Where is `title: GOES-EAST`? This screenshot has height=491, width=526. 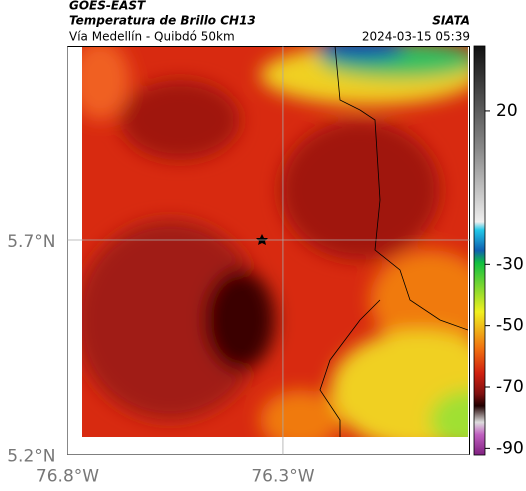
title: GOES-EAST is located at coordinates (107, 6).